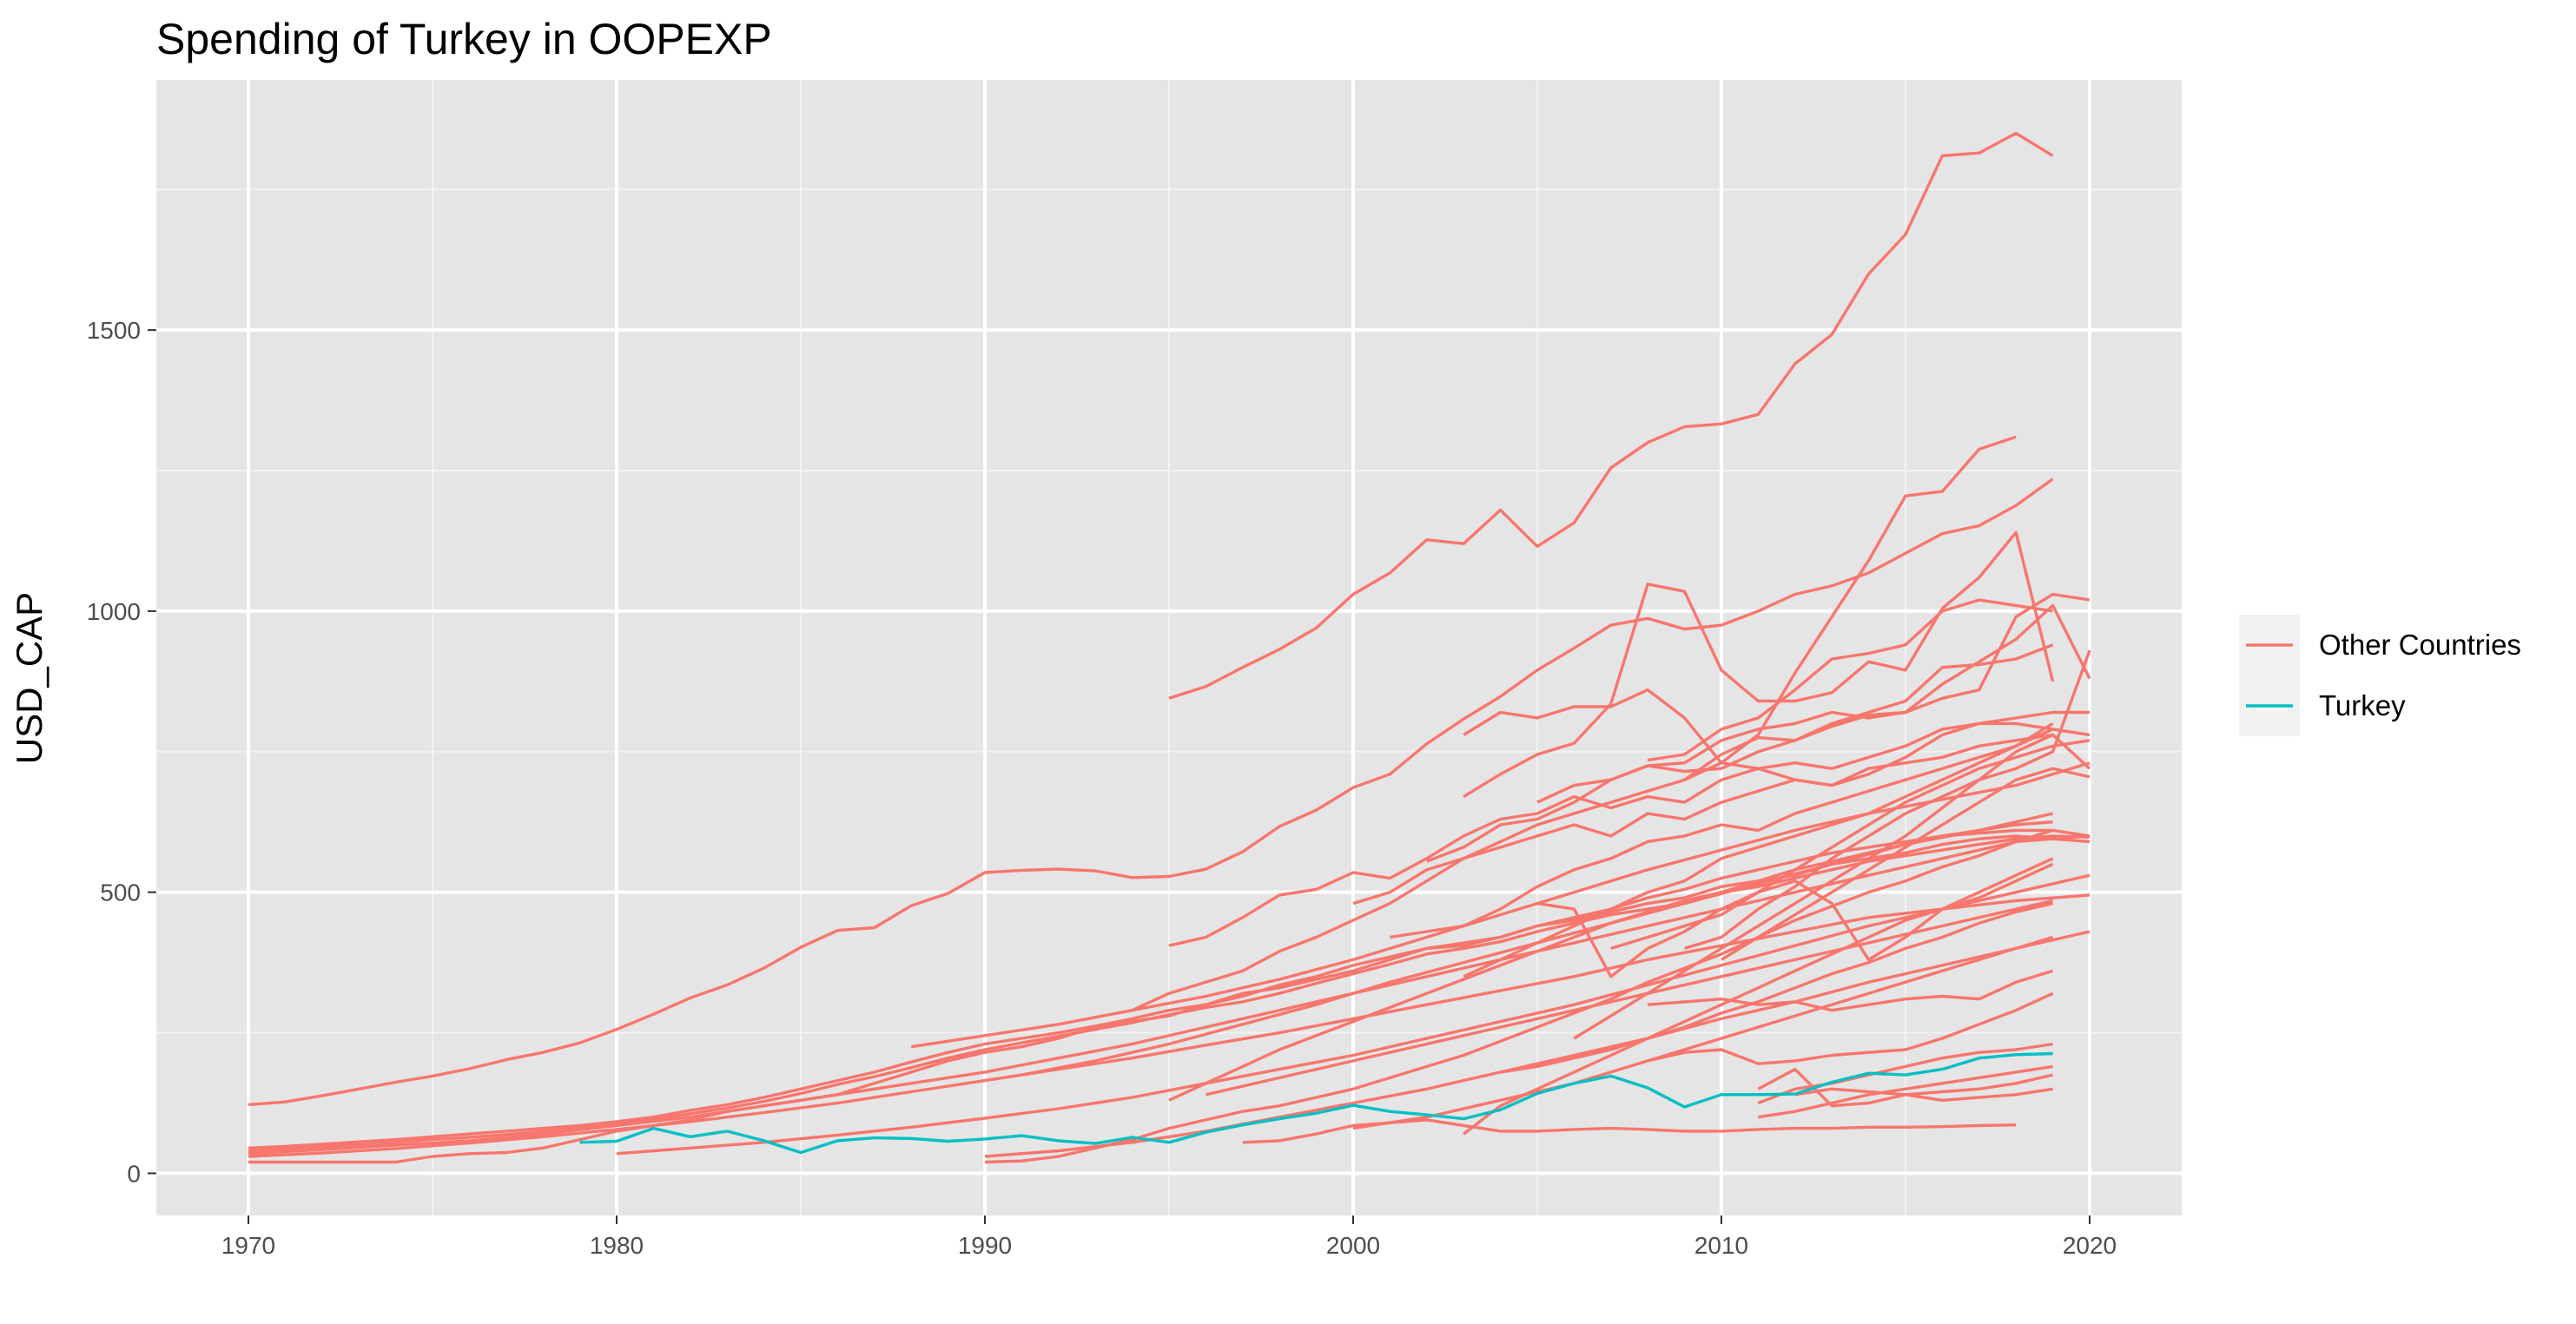 The width and height of the screenshot is (2576, 1324). What do you see at coordinates (617, 1245) in the screenshot?
I see `x-tick-label: 1980` at bounding box center [617, 1245].